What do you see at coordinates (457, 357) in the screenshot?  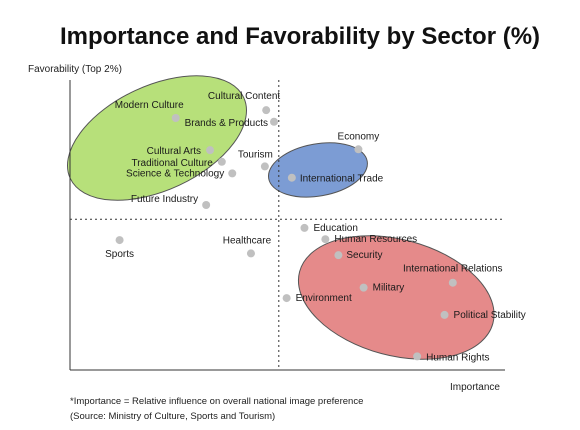 I see `point-label: Human Rights` at bounding box center [457, 357].